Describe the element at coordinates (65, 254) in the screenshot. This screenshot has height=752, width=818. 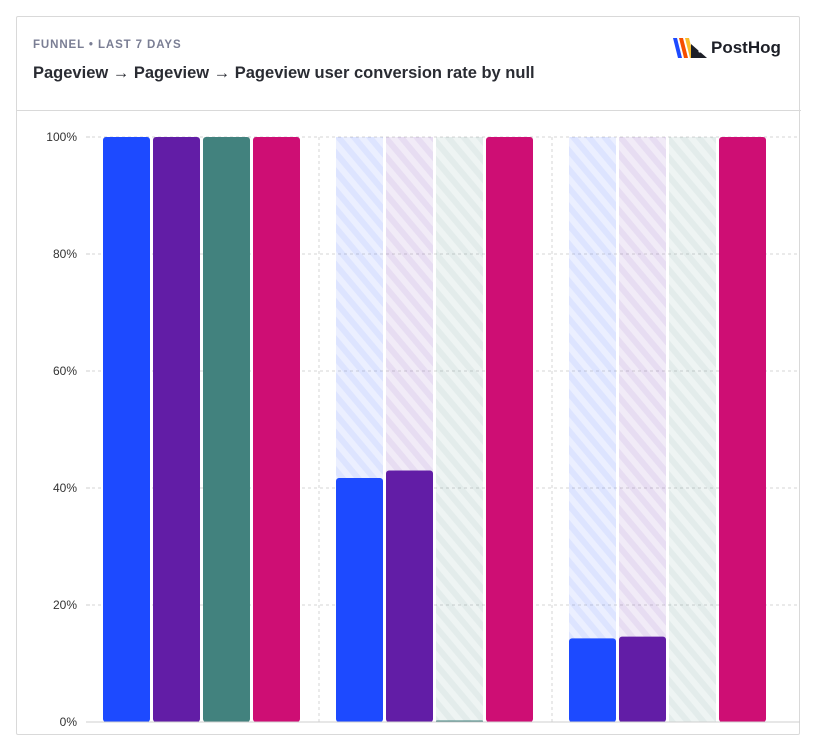
I see `y-tick-label: 80%` at that location.